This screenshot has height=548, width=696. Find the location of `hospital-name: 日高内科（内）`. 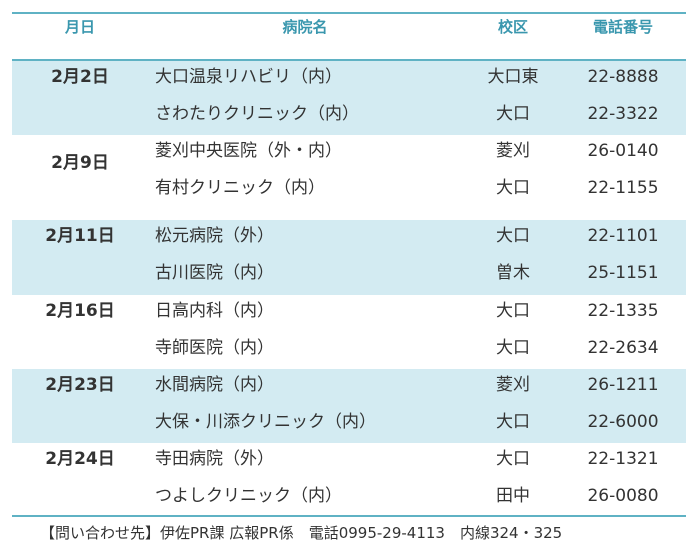

hospital-name: 日高内科（内） is located at coordinates (214, 311).